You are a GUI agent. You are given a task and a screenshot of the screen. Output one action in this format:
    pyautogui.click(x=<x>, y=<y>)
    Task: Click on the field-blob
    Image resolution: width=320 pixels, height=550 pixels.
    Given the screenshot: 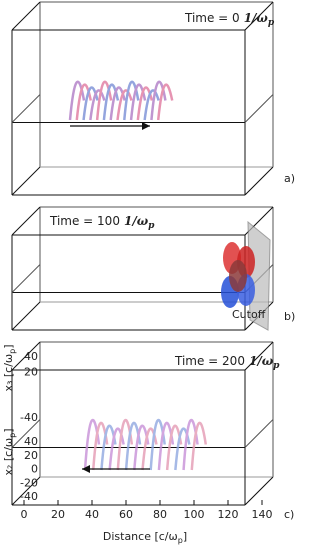 What is the action you would take?
    pyautogui.click(x=238, y=276)
    